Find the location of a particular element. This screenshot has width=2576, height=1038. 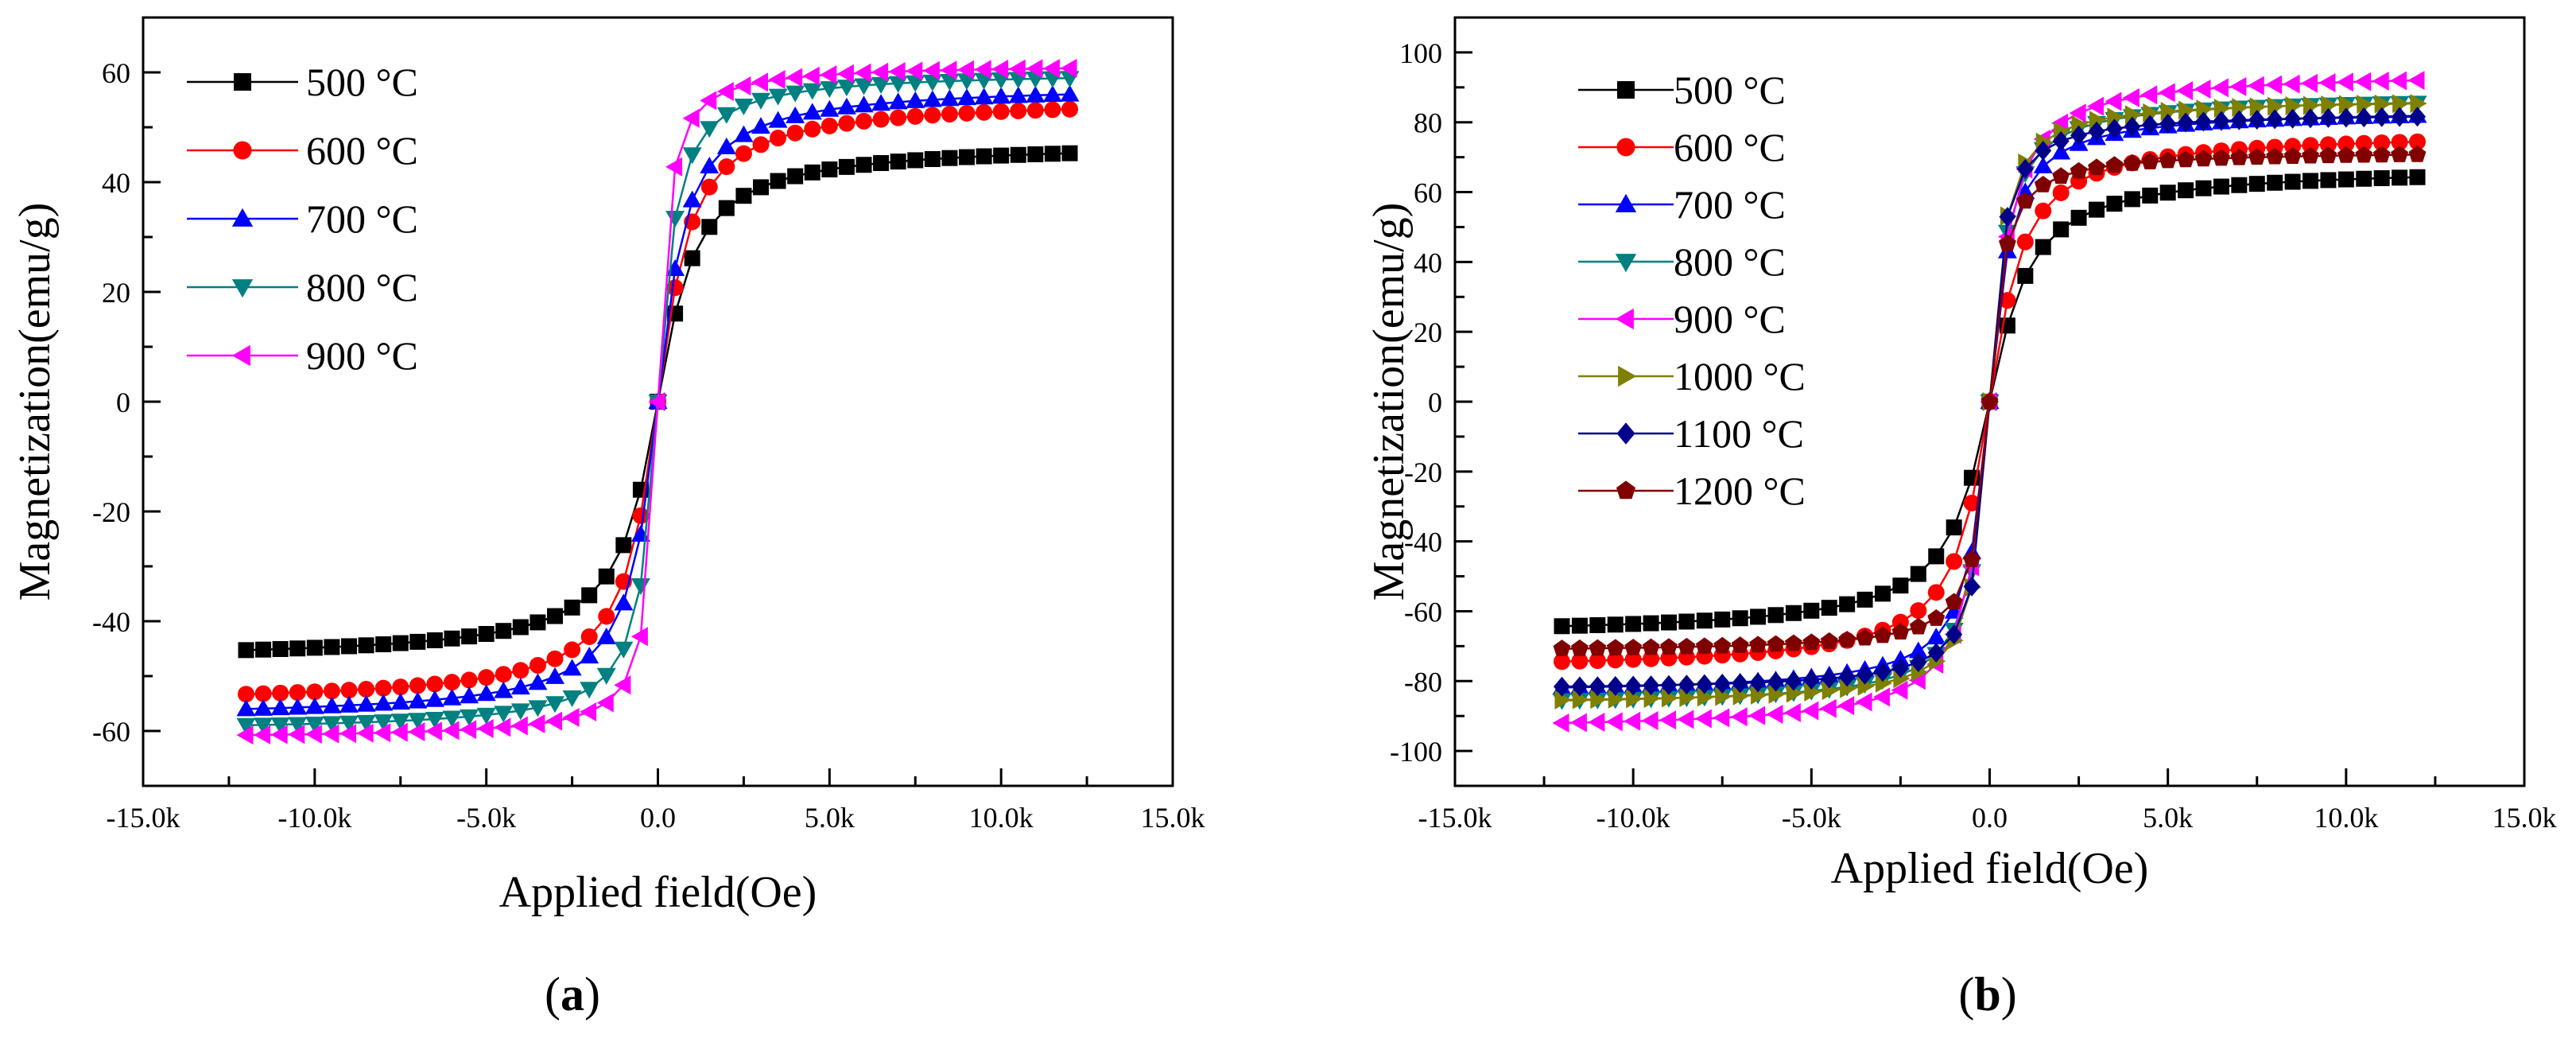

legend-label: 500 °C is located at coordinates (362, 82).